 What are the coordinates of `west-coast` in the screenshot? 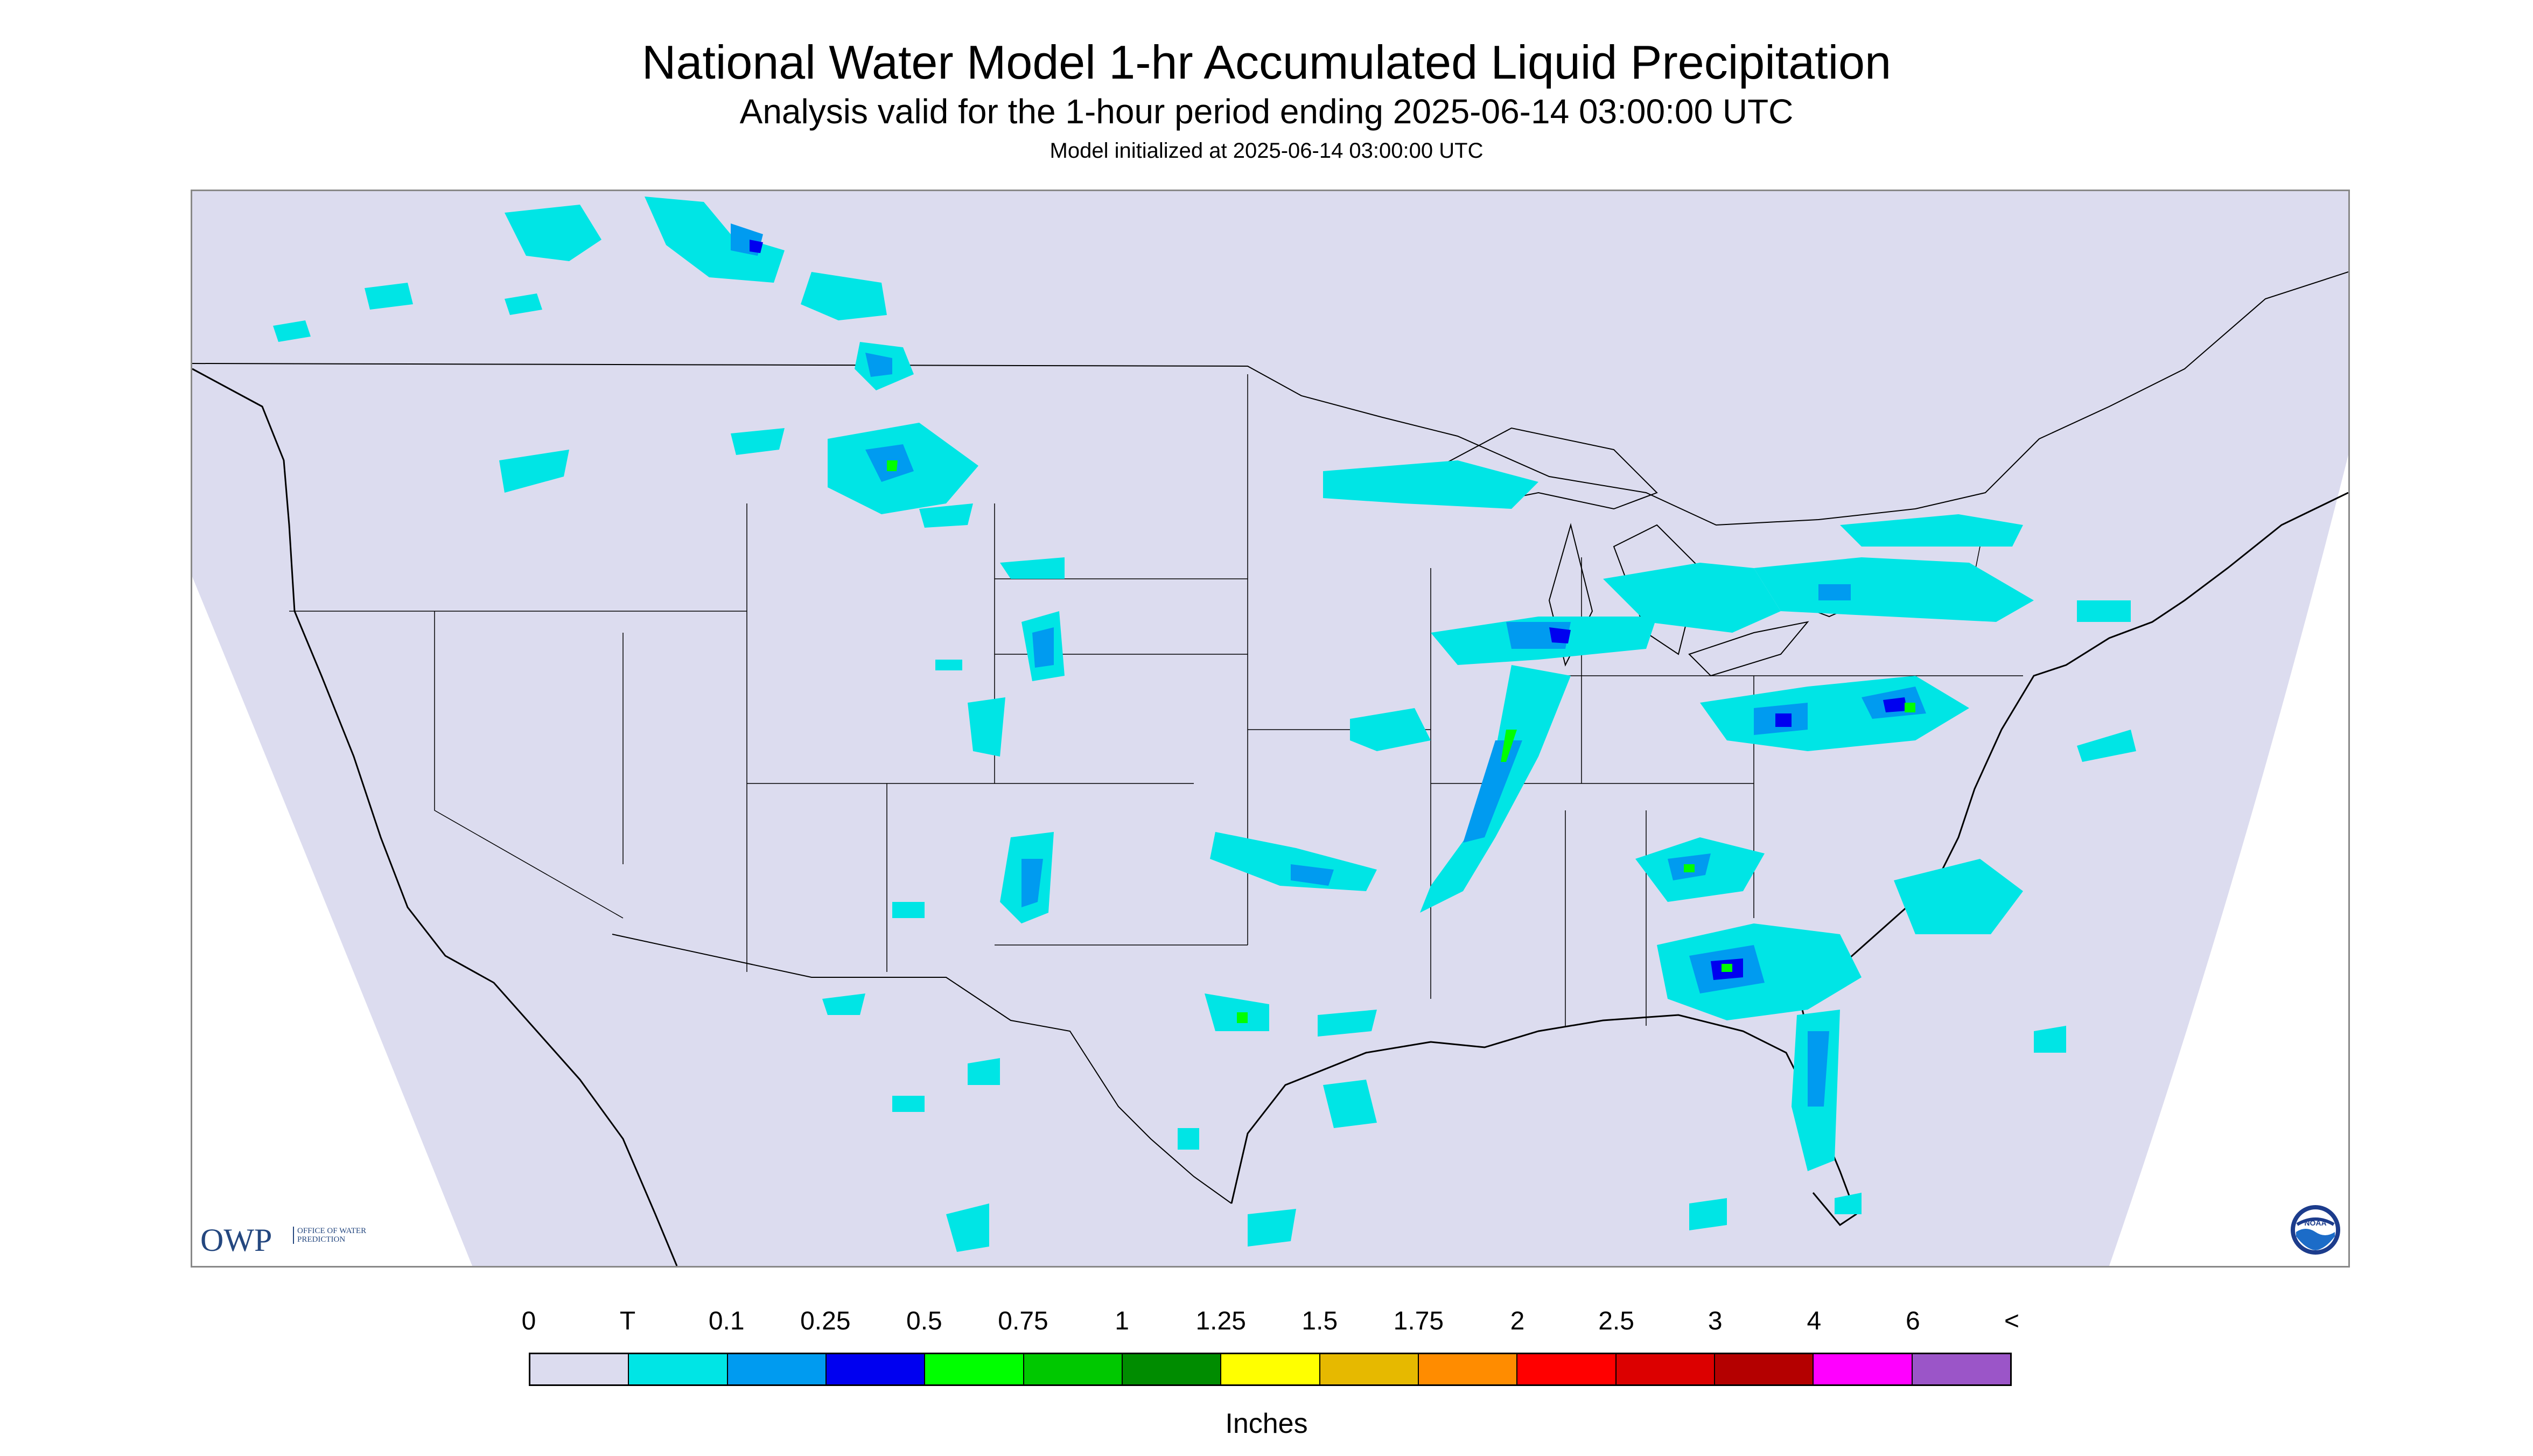 It's located at (435, 817).